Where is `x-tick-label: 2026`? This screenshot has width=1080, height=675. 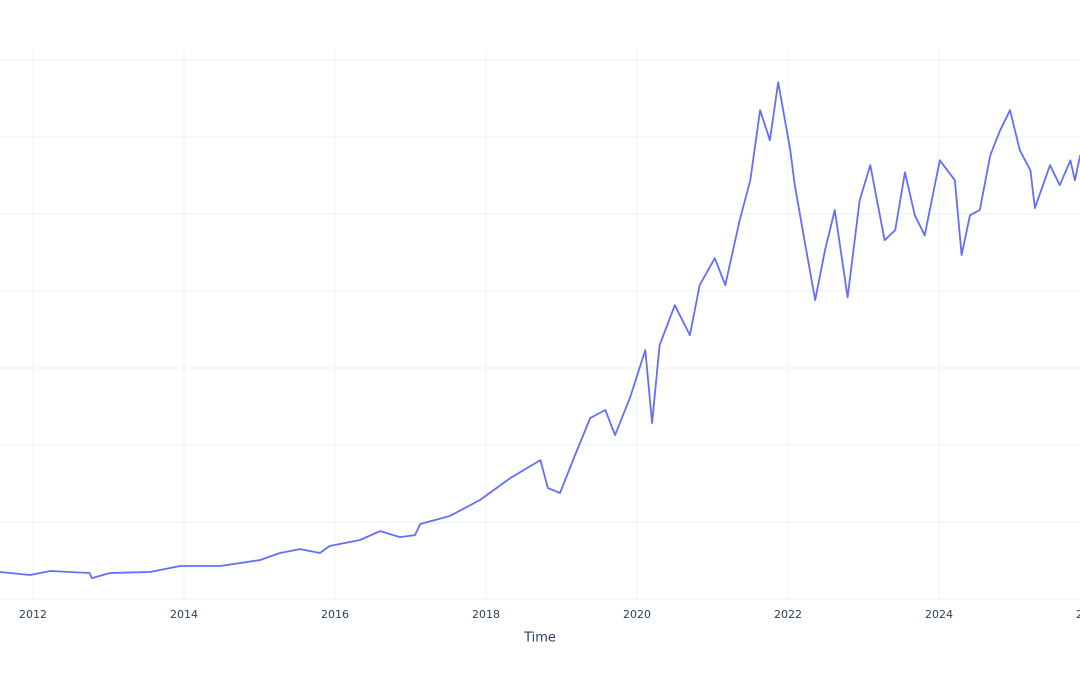
x-tick-label: 2026 is located at coordinates (1078, 614).